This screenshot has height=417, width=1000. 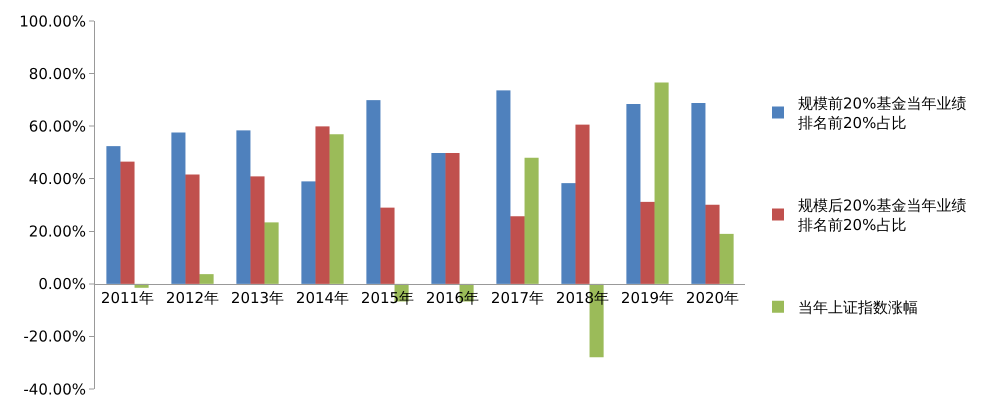 What do you see at coordinates (54, 389) in the screenshot?
I see `y-tick-label: -40.00%` at bounding box center [54, 389].